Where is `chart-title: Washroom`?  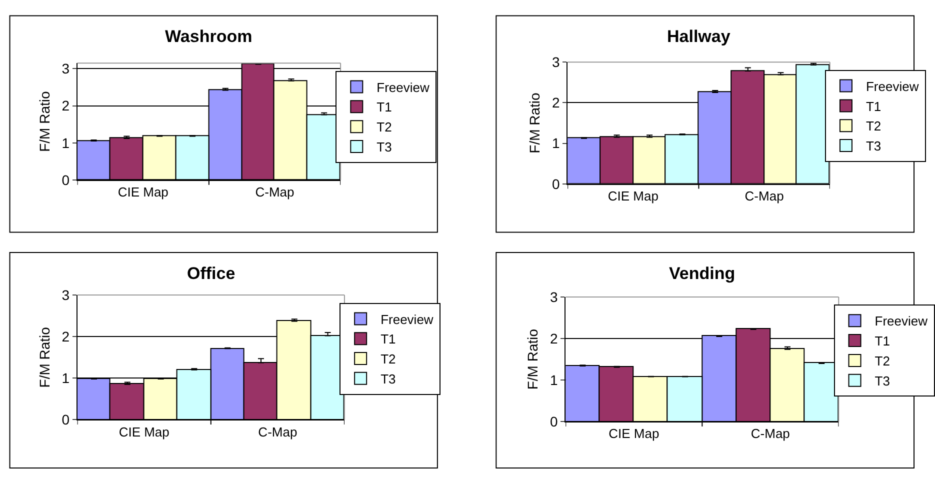
chart-title: Washroom is located at coordinates (208, 36).